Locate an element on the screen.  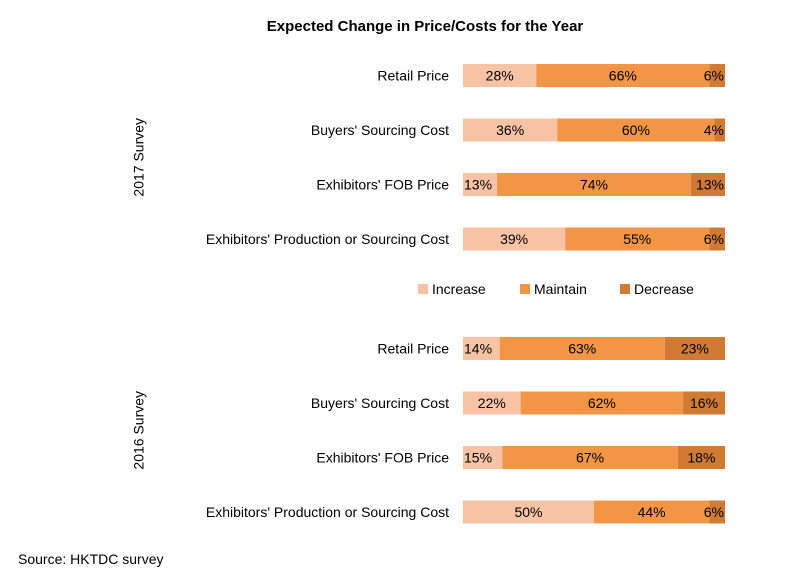
data-label: 55% is located at coordinates (637, 239).